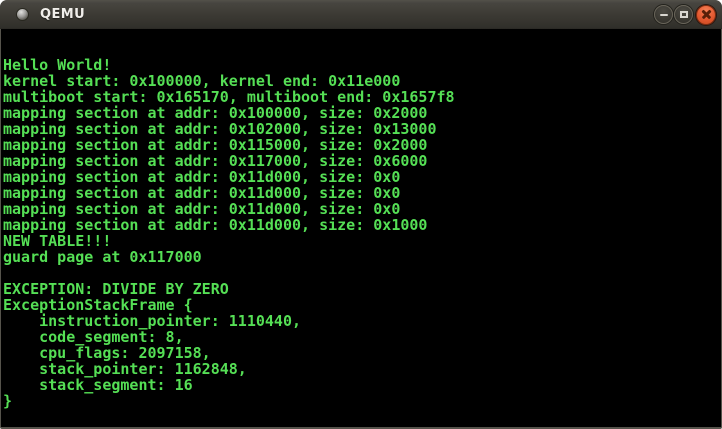 Image resolution: width=722 pixels, height=429 pixels. I want to click on window-title: QEMU, so click(63, 14).